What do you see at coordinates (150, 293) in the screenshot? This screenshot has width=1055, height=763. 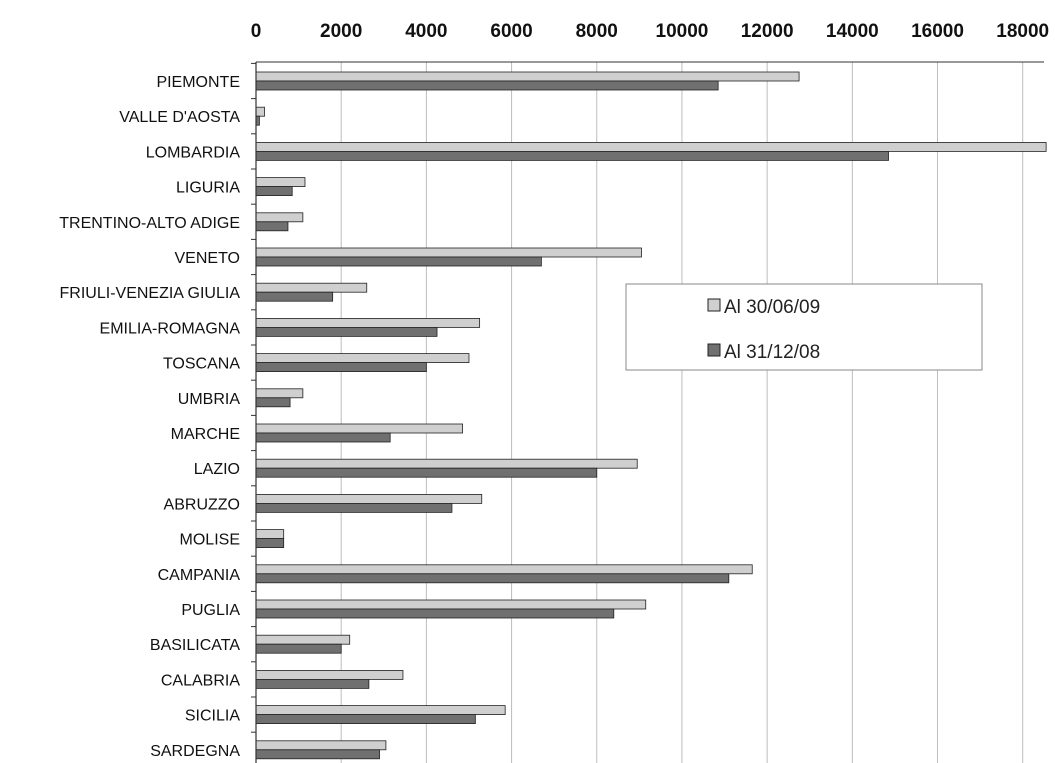 I see `category-label: FRIULI-VENEZIA GIULIA` at bounding box center [150, 293].